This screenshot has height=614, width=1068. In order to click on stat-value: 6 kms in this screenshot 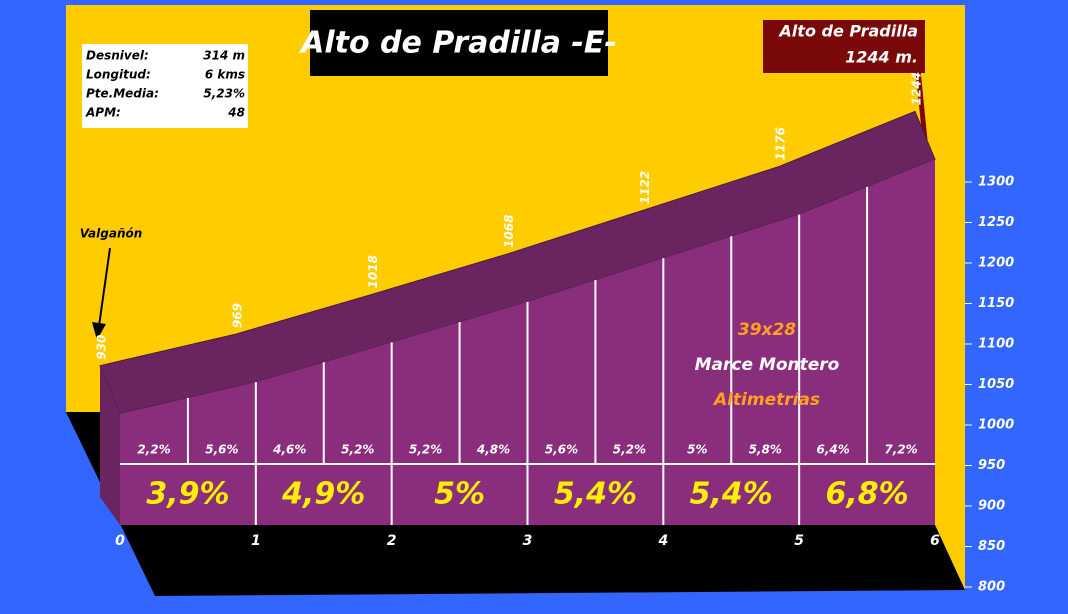, I will do `click(225, 75)`.